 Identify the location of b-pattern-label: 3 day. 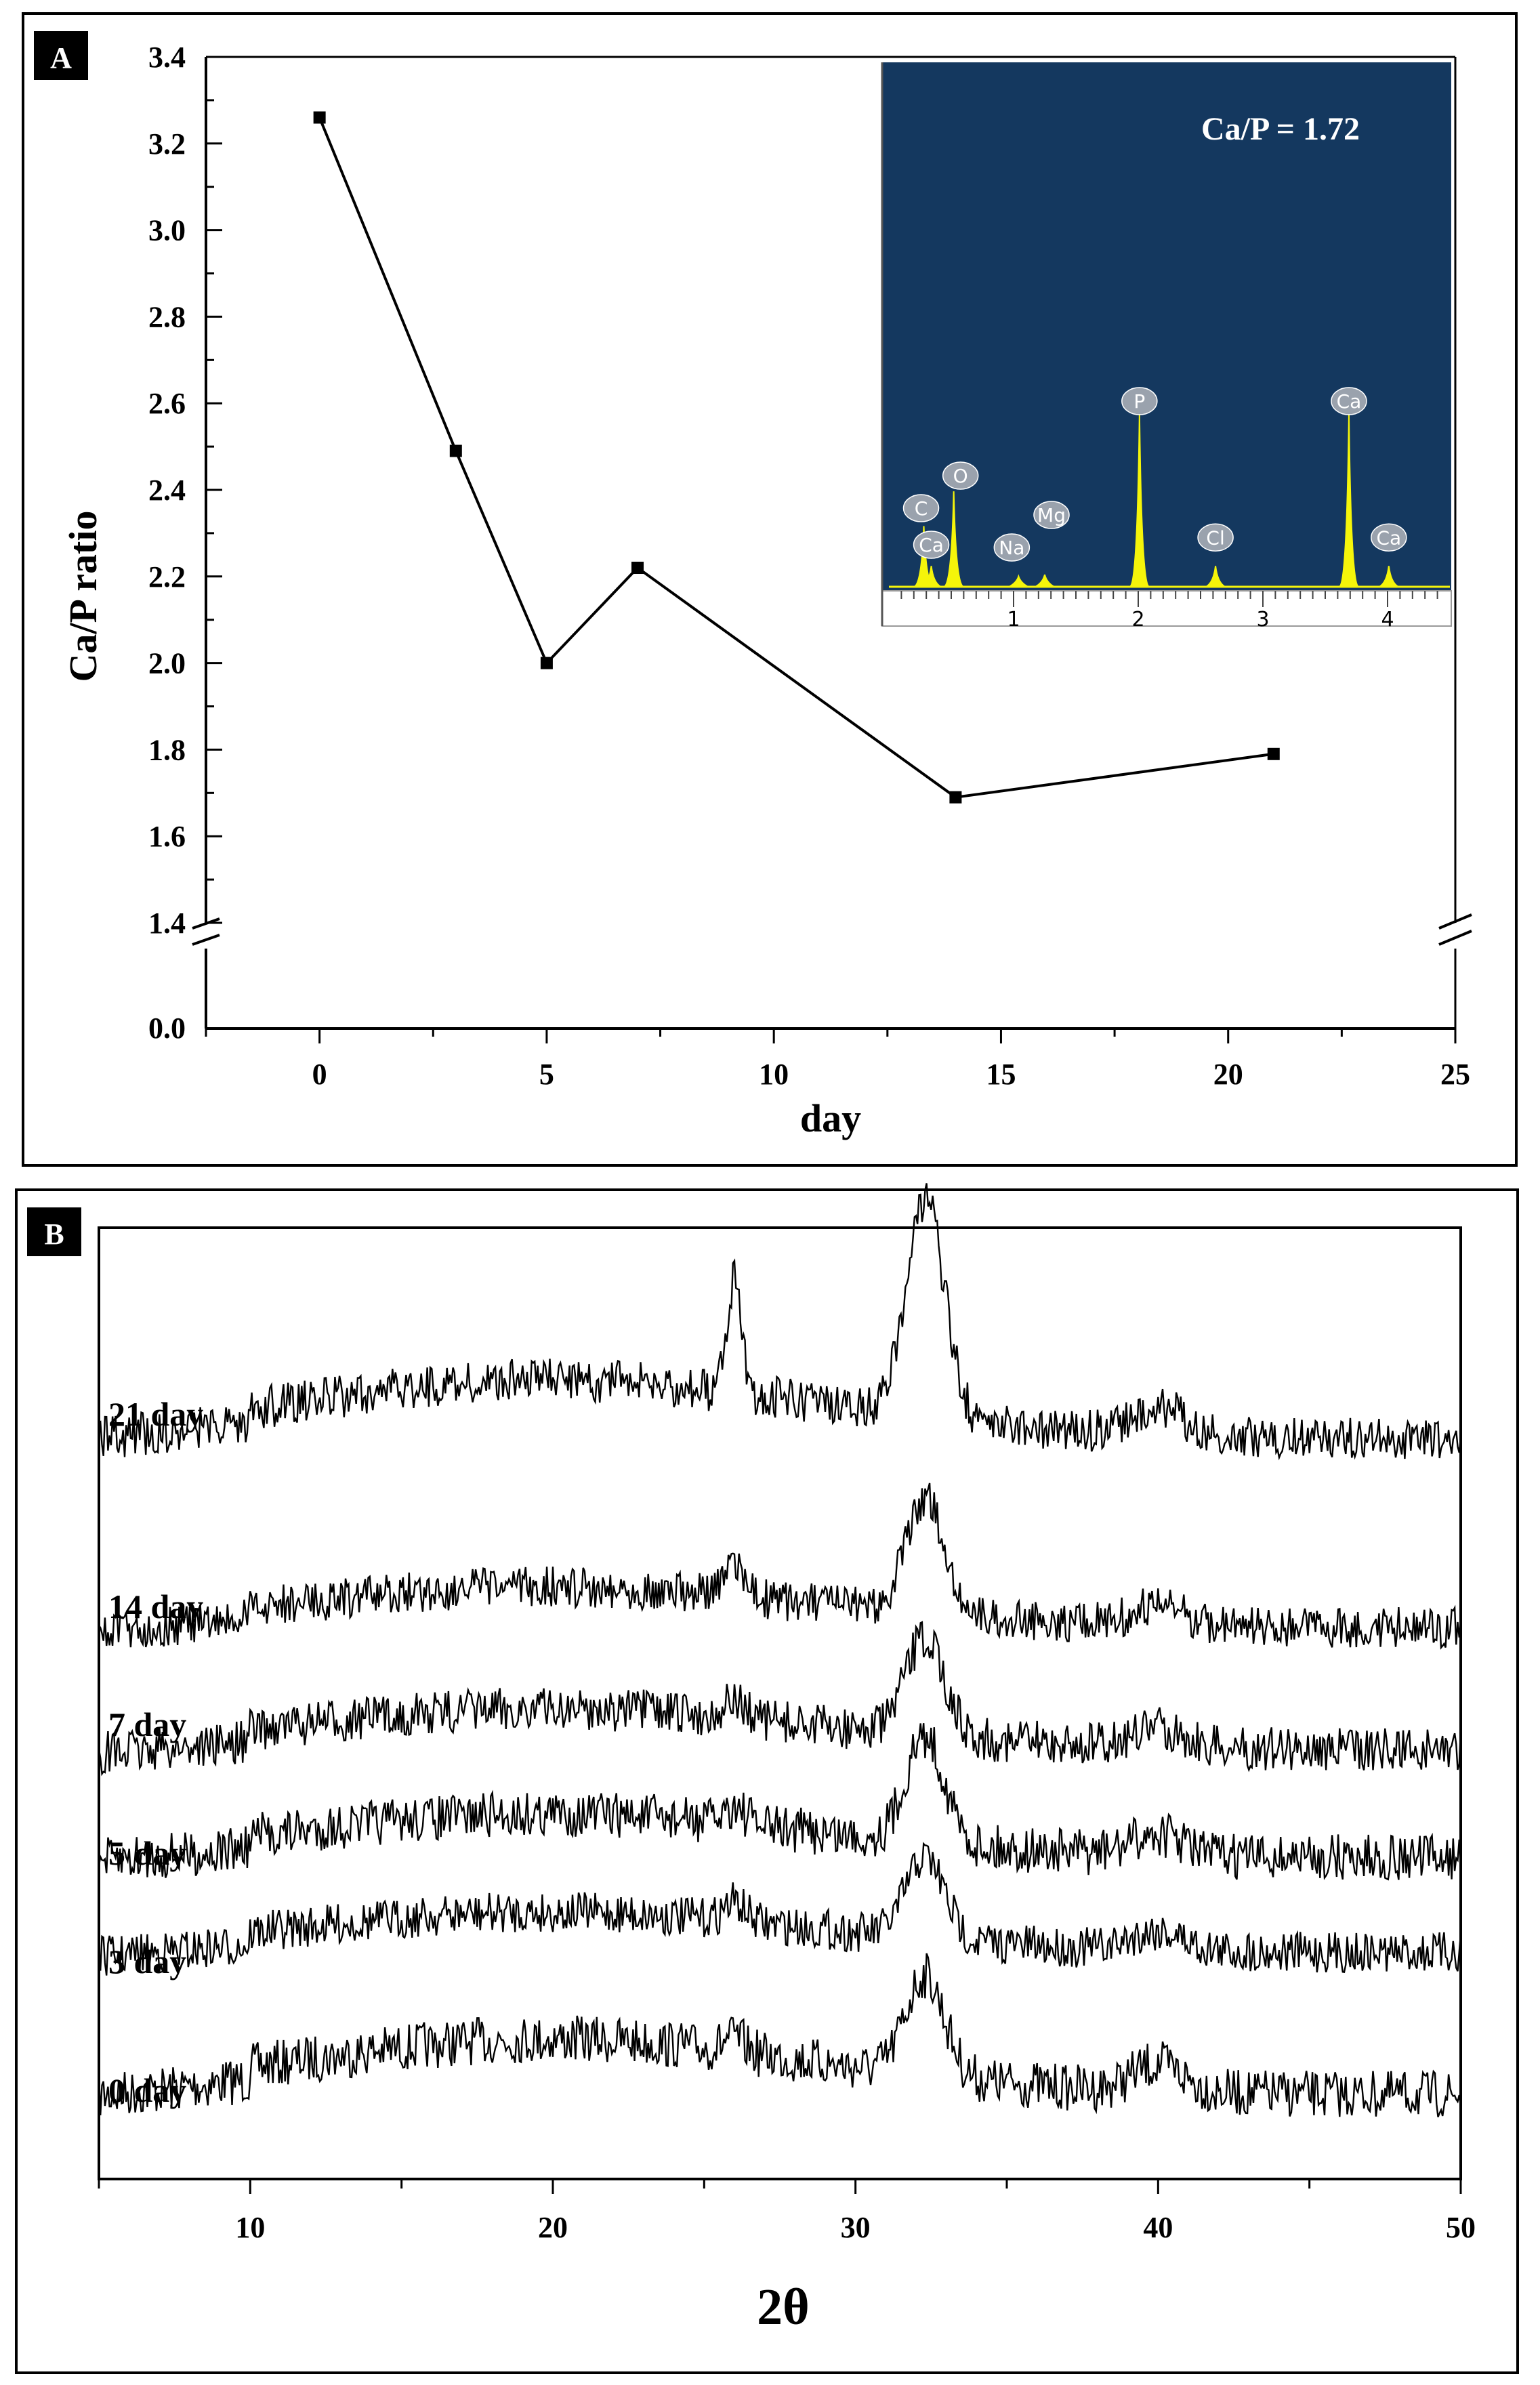
(147, 1962).